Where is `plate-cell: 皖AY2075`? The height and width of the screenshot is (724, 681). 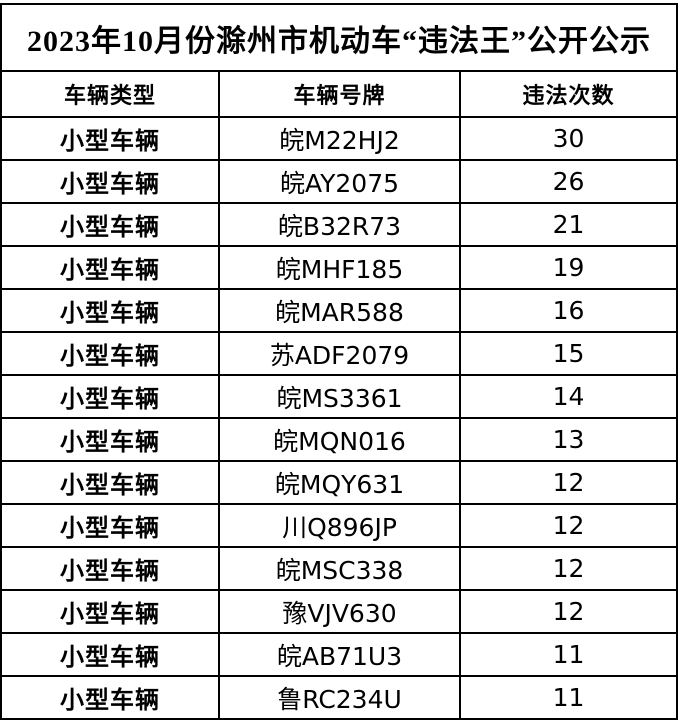 plate-cell: 皖AY2075 is located at coordinates (339, 181).